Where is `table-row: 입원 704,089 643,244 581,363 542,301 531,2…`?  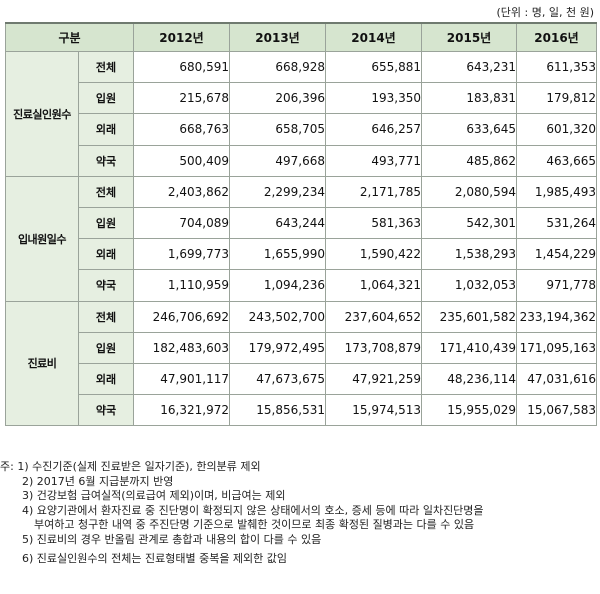 table-row: 입원 704,089 643,244 581,363 542,301 531,2… is located at coordinates (301, 223).